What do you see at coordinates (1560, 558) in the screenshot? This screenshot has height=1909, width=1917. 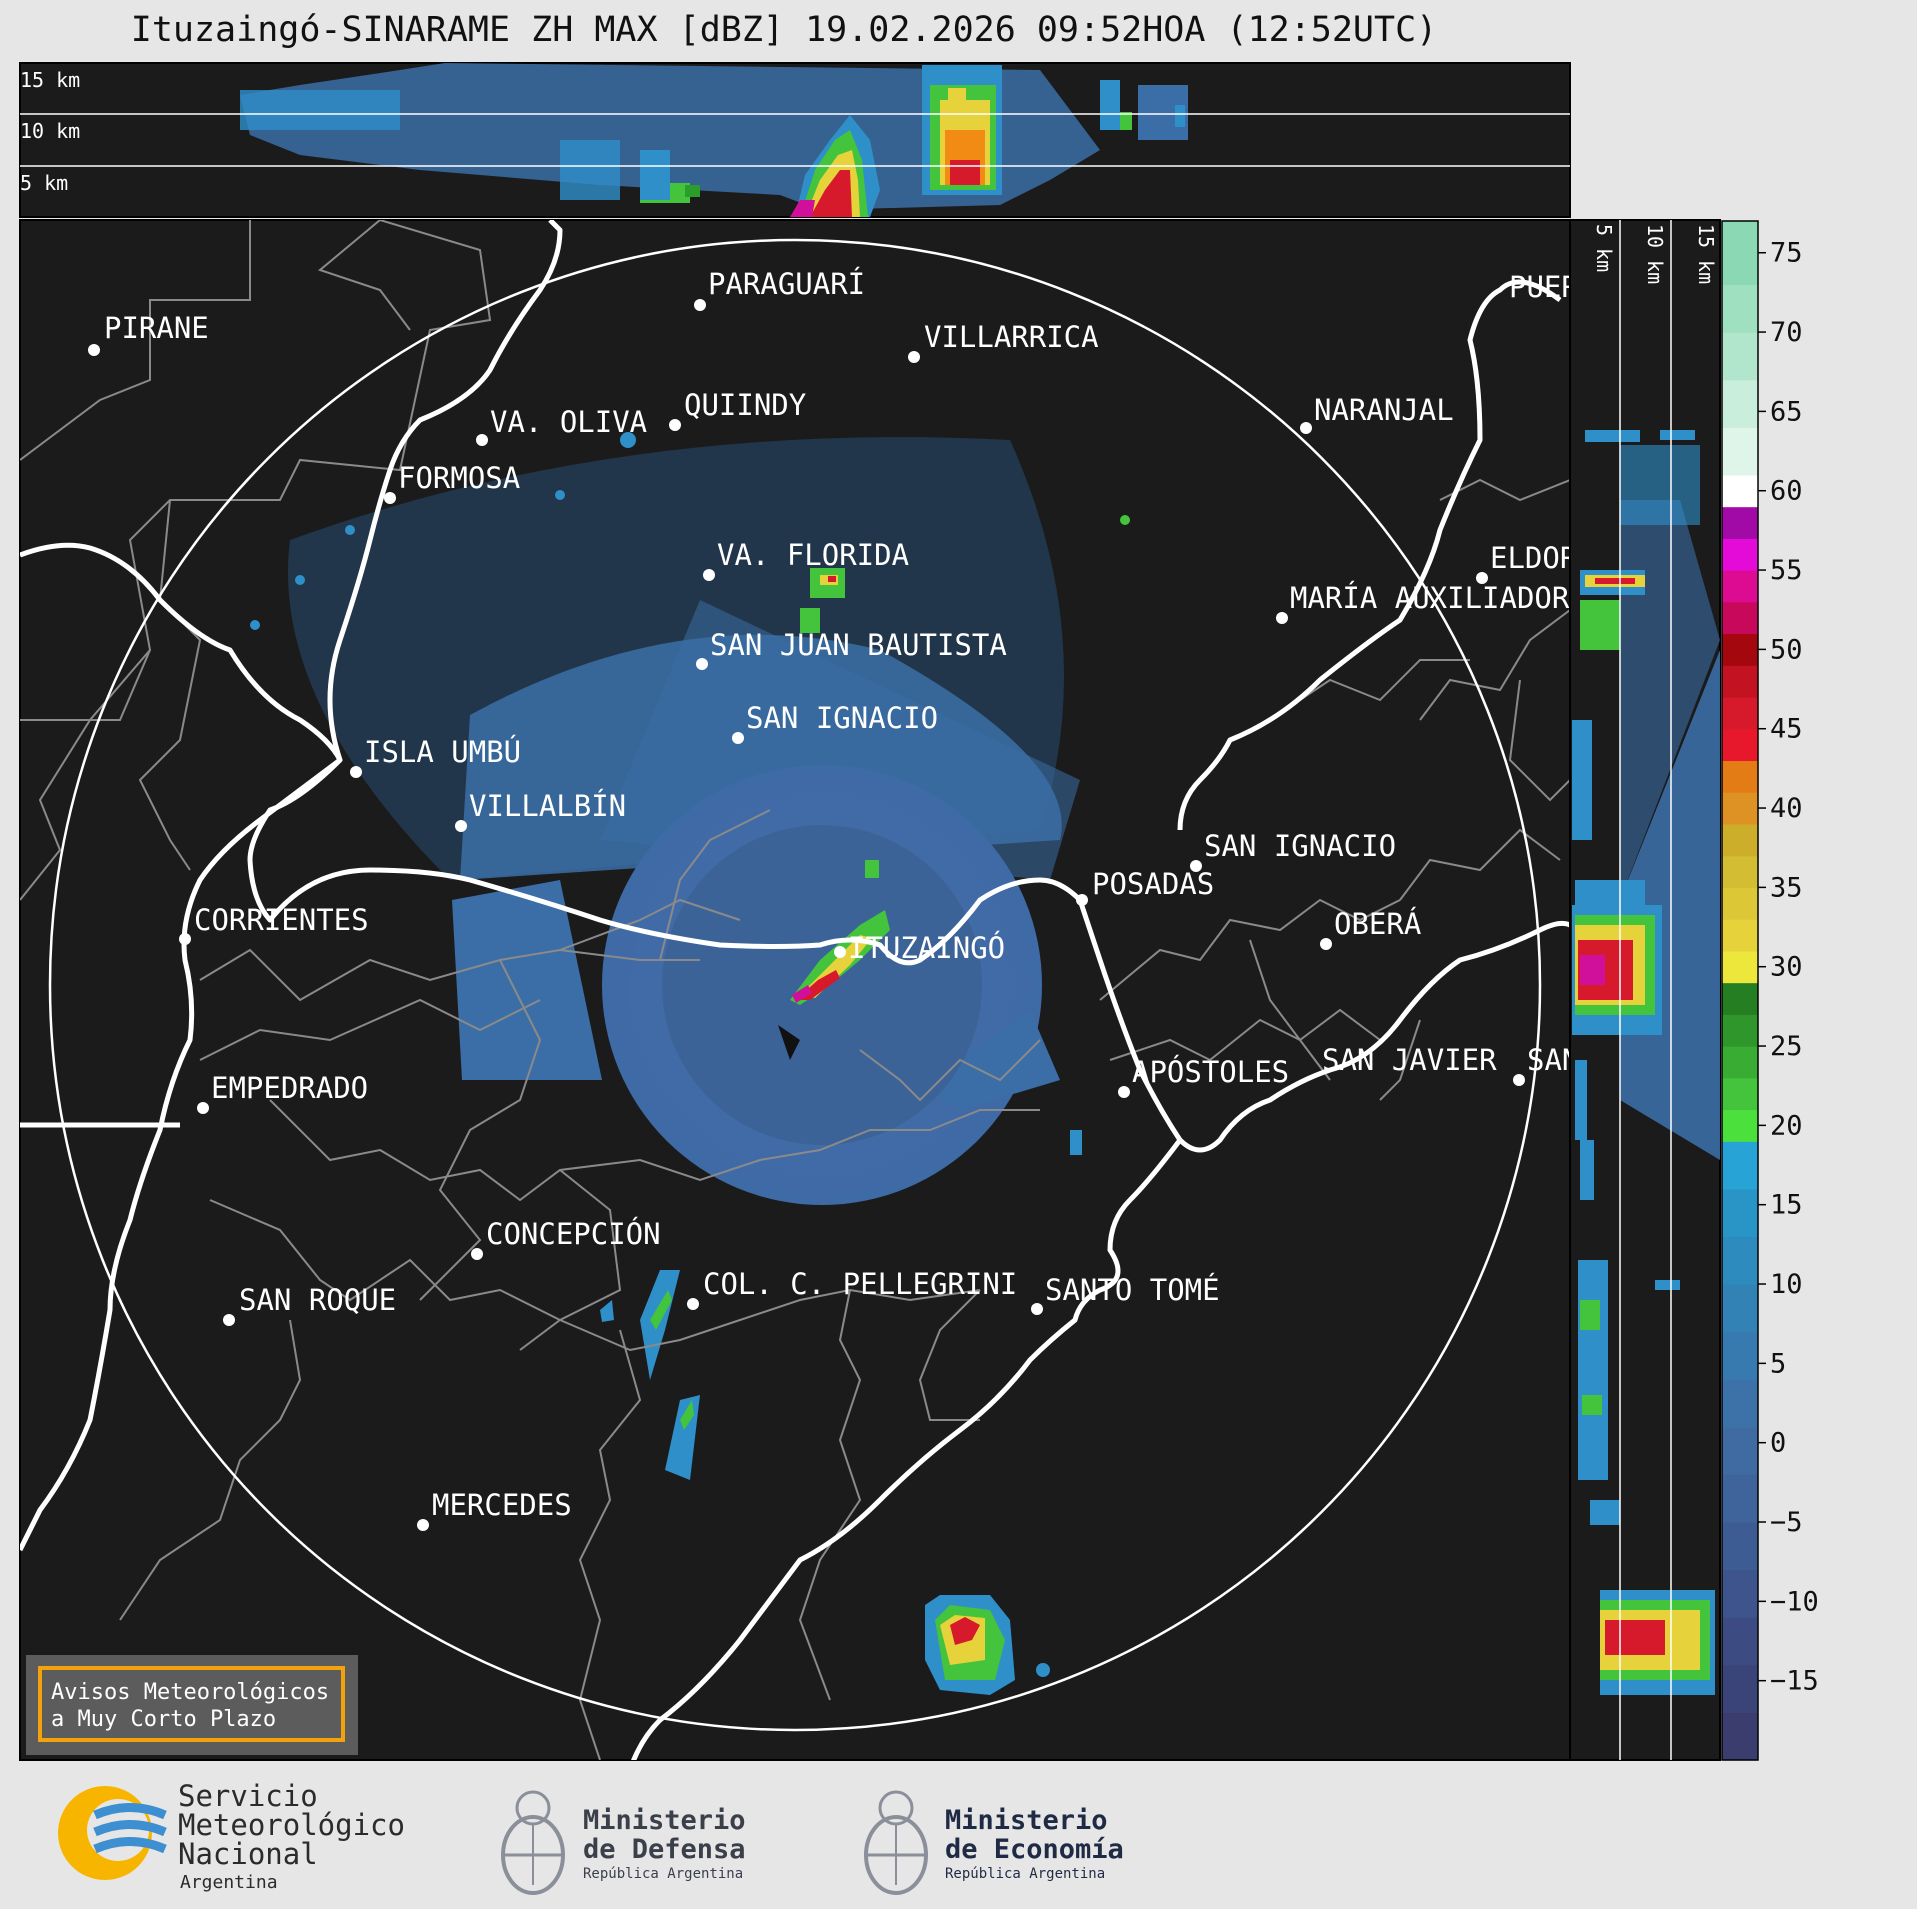 I see `place-label: ELDORADO` at bounding box center [1560, 558].